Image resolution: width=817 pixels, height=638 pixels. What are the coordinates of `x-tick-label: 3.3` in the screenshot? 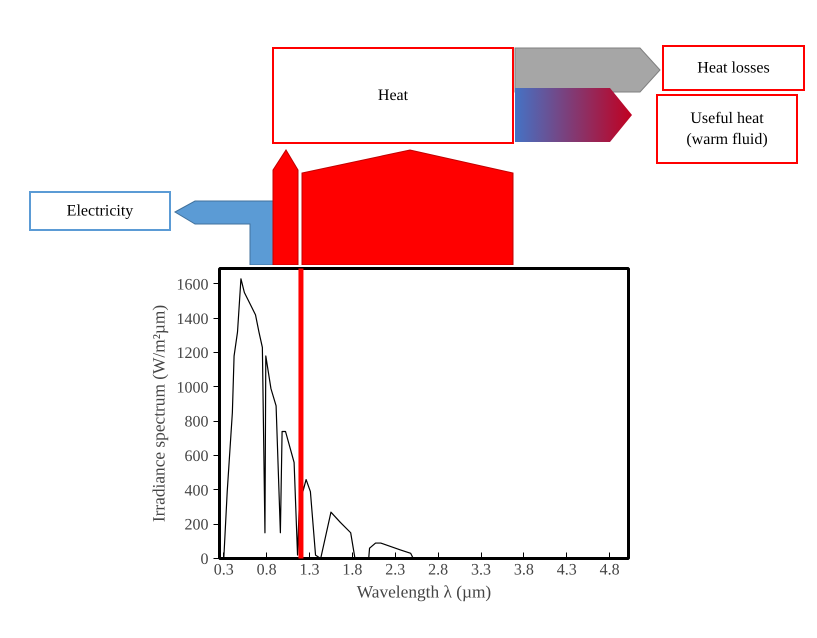 It's located at (481, 570).